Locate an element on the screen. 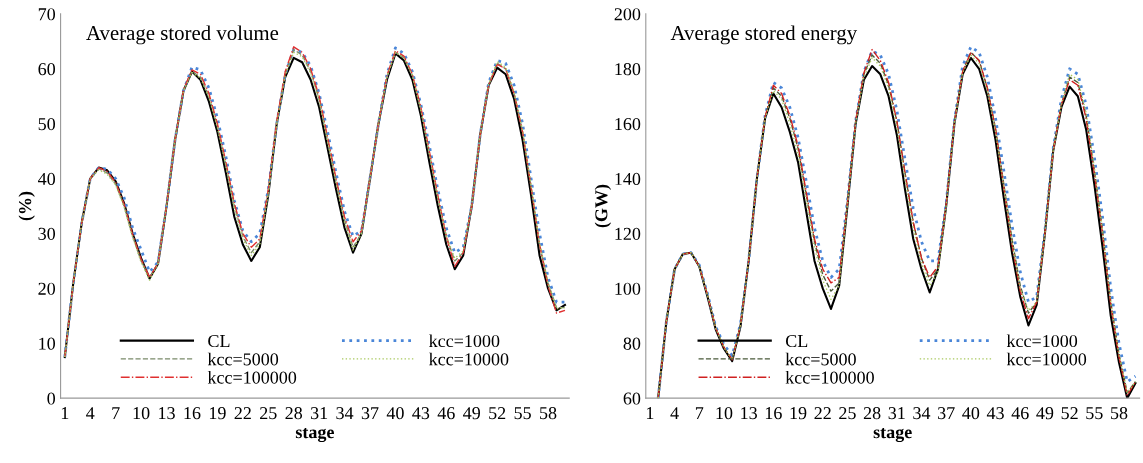  y-tick-label: 30 is located at coordinates (47, 233).